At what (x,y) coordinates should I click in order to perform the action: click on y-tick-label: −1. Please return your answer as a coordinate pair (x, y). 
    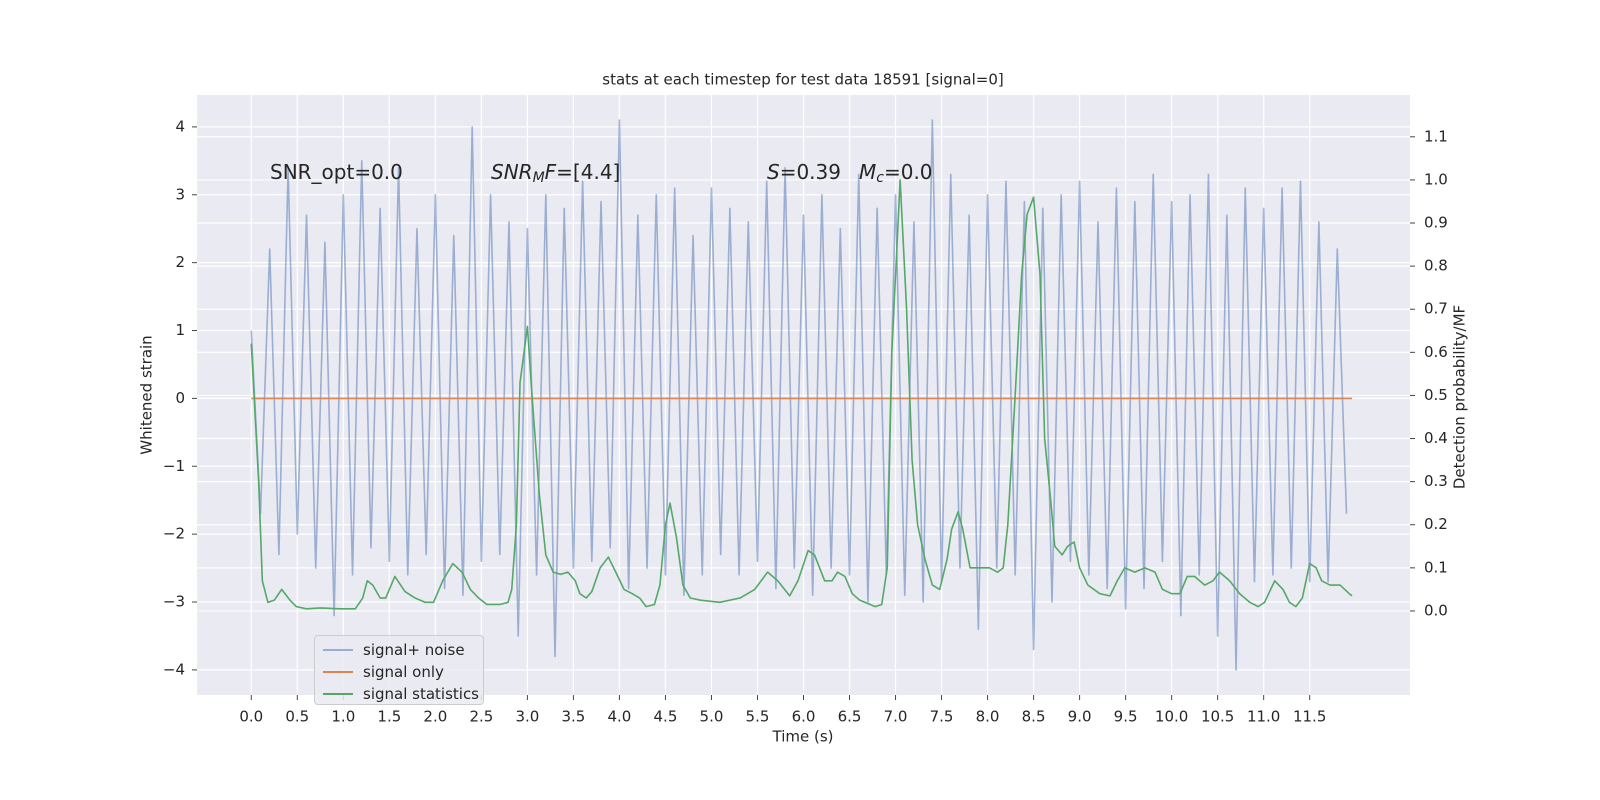
    Looking at the image, I should click on (174, 466).